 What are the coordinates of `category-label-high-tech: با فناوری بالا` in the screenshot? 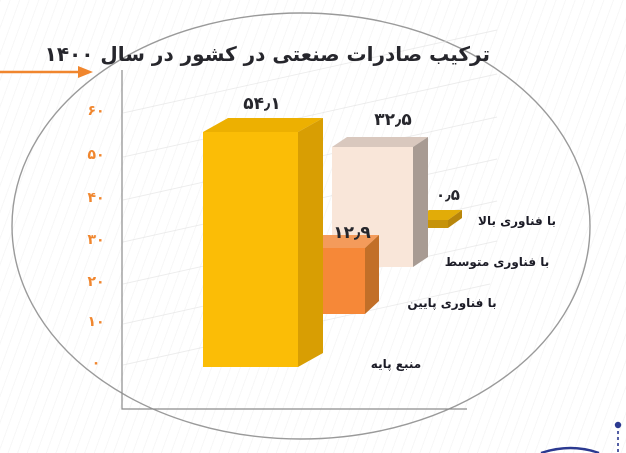 It's located at (517, 221).